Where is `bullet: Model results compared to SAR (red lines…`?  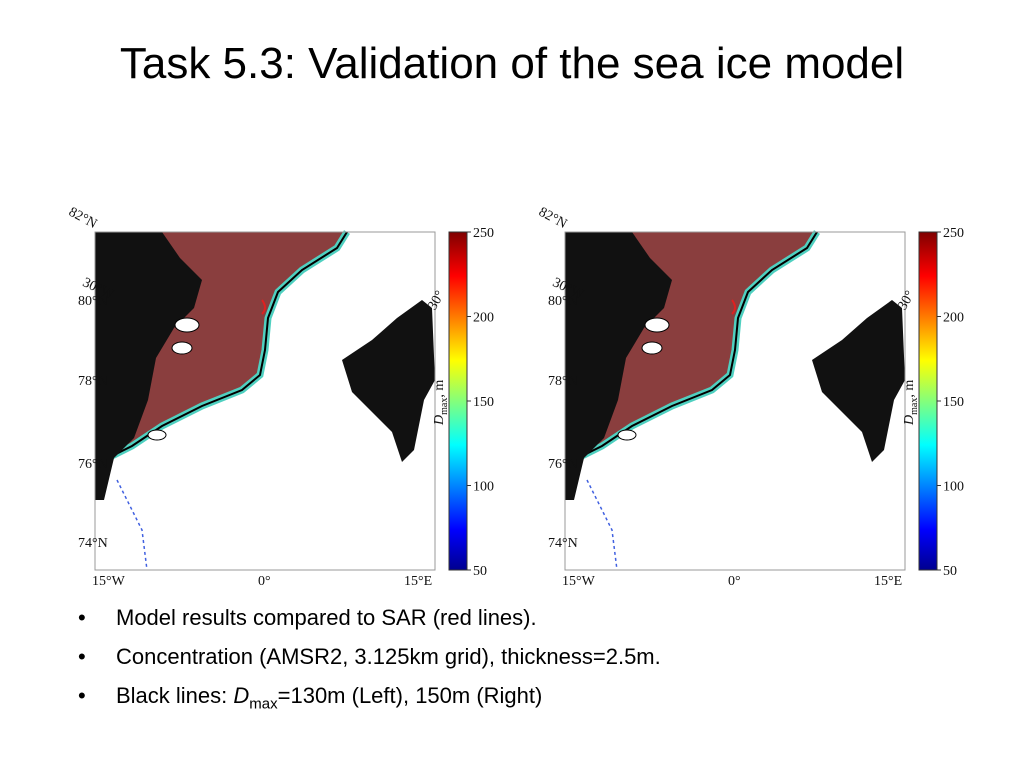 bullet: Model results compared to SAR (red lines… is located at coordinates (369, 617).